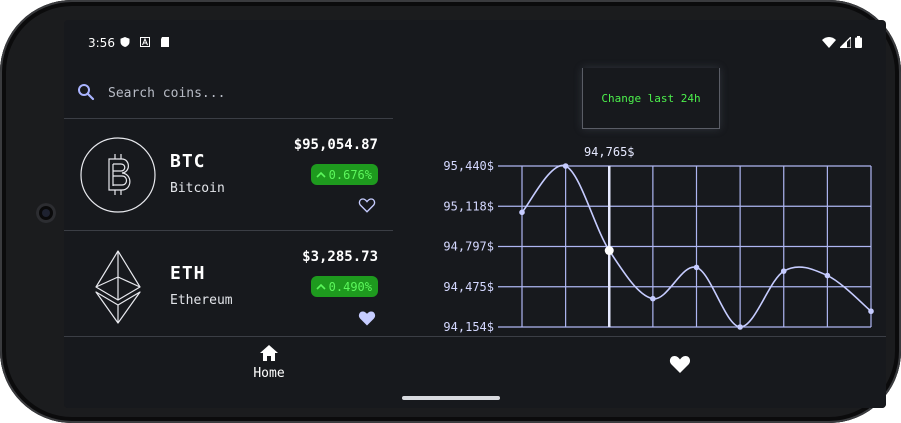 This screenshot has height=423, width=901. What do you see at coordinates (125, 42) in the screenshot?
I see `shield-icon` at bounding box center [125, 42].